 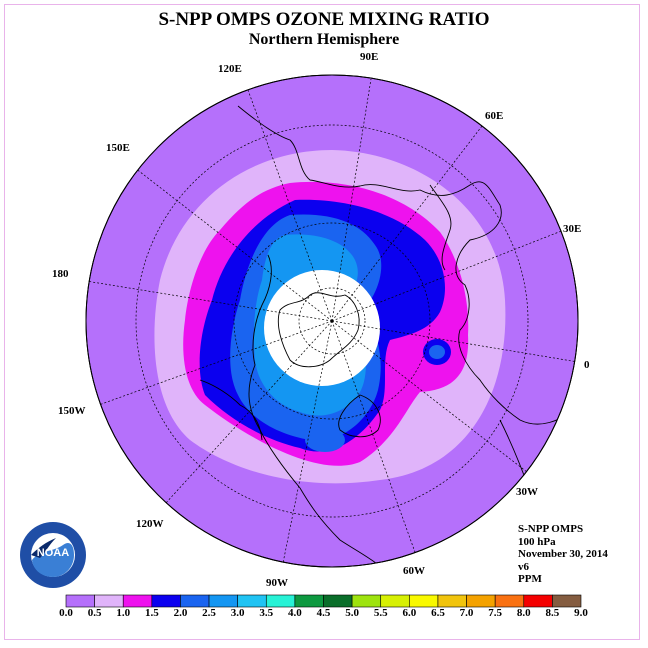 I want to click on colorbar-tick-label: 5.0, so click(x=352, y=613).